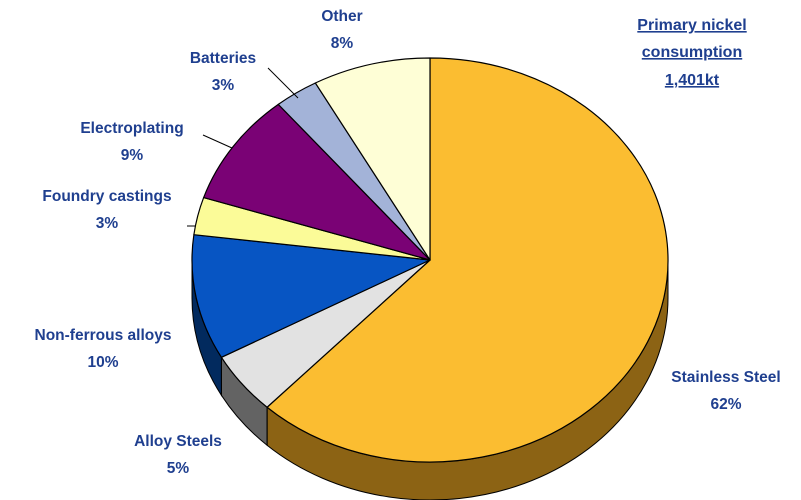 This screenshot has height=500, width=801. I want to click on chart-title: Primary nickel consumption 1,401kt, so click(691, 53).